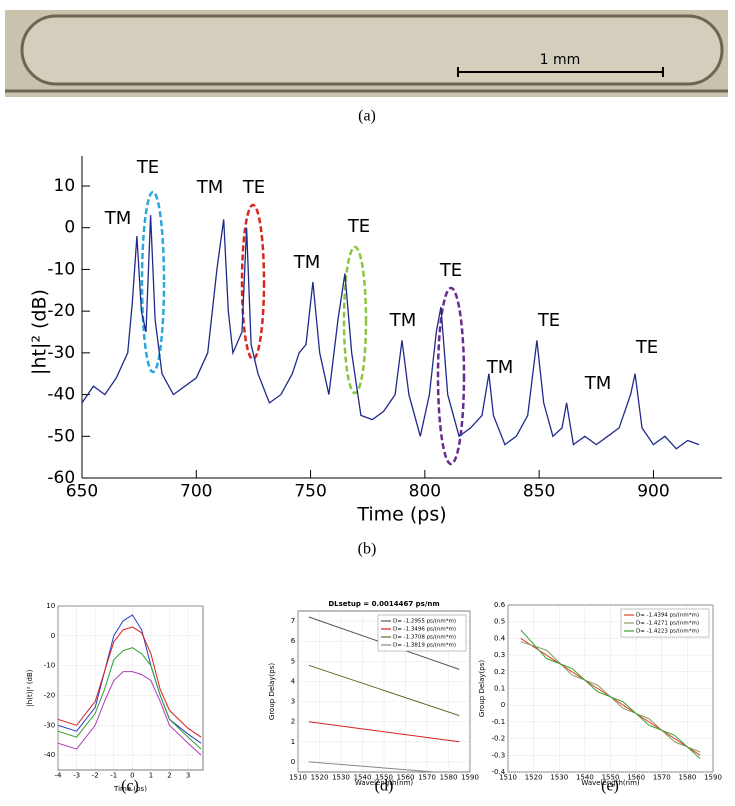 This screenshot has height=806, width=735. I want to click on x-tick-label: 1, so click(151, 776).